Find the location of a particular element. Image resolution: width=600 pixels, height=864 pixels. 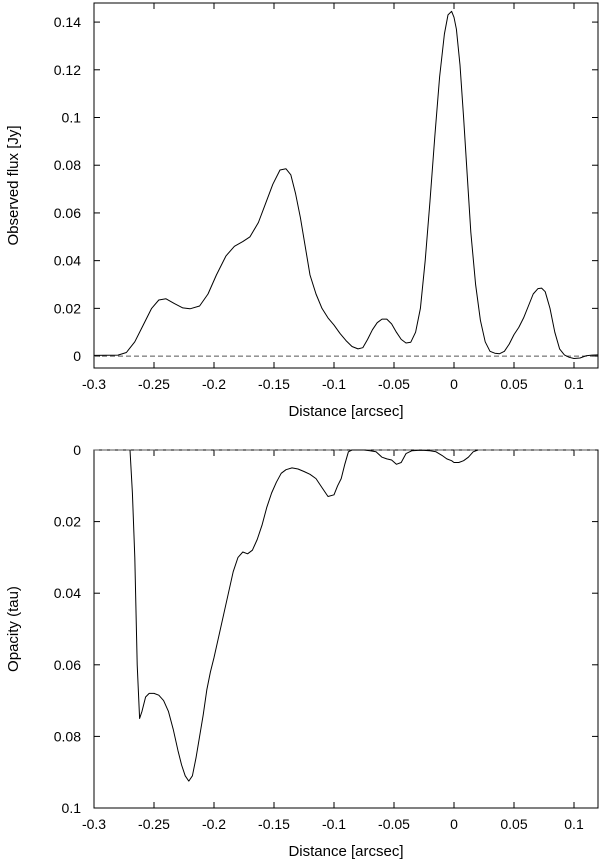

y-axis-title: Observed flux [Jy] is located at coordinates (13, 185).